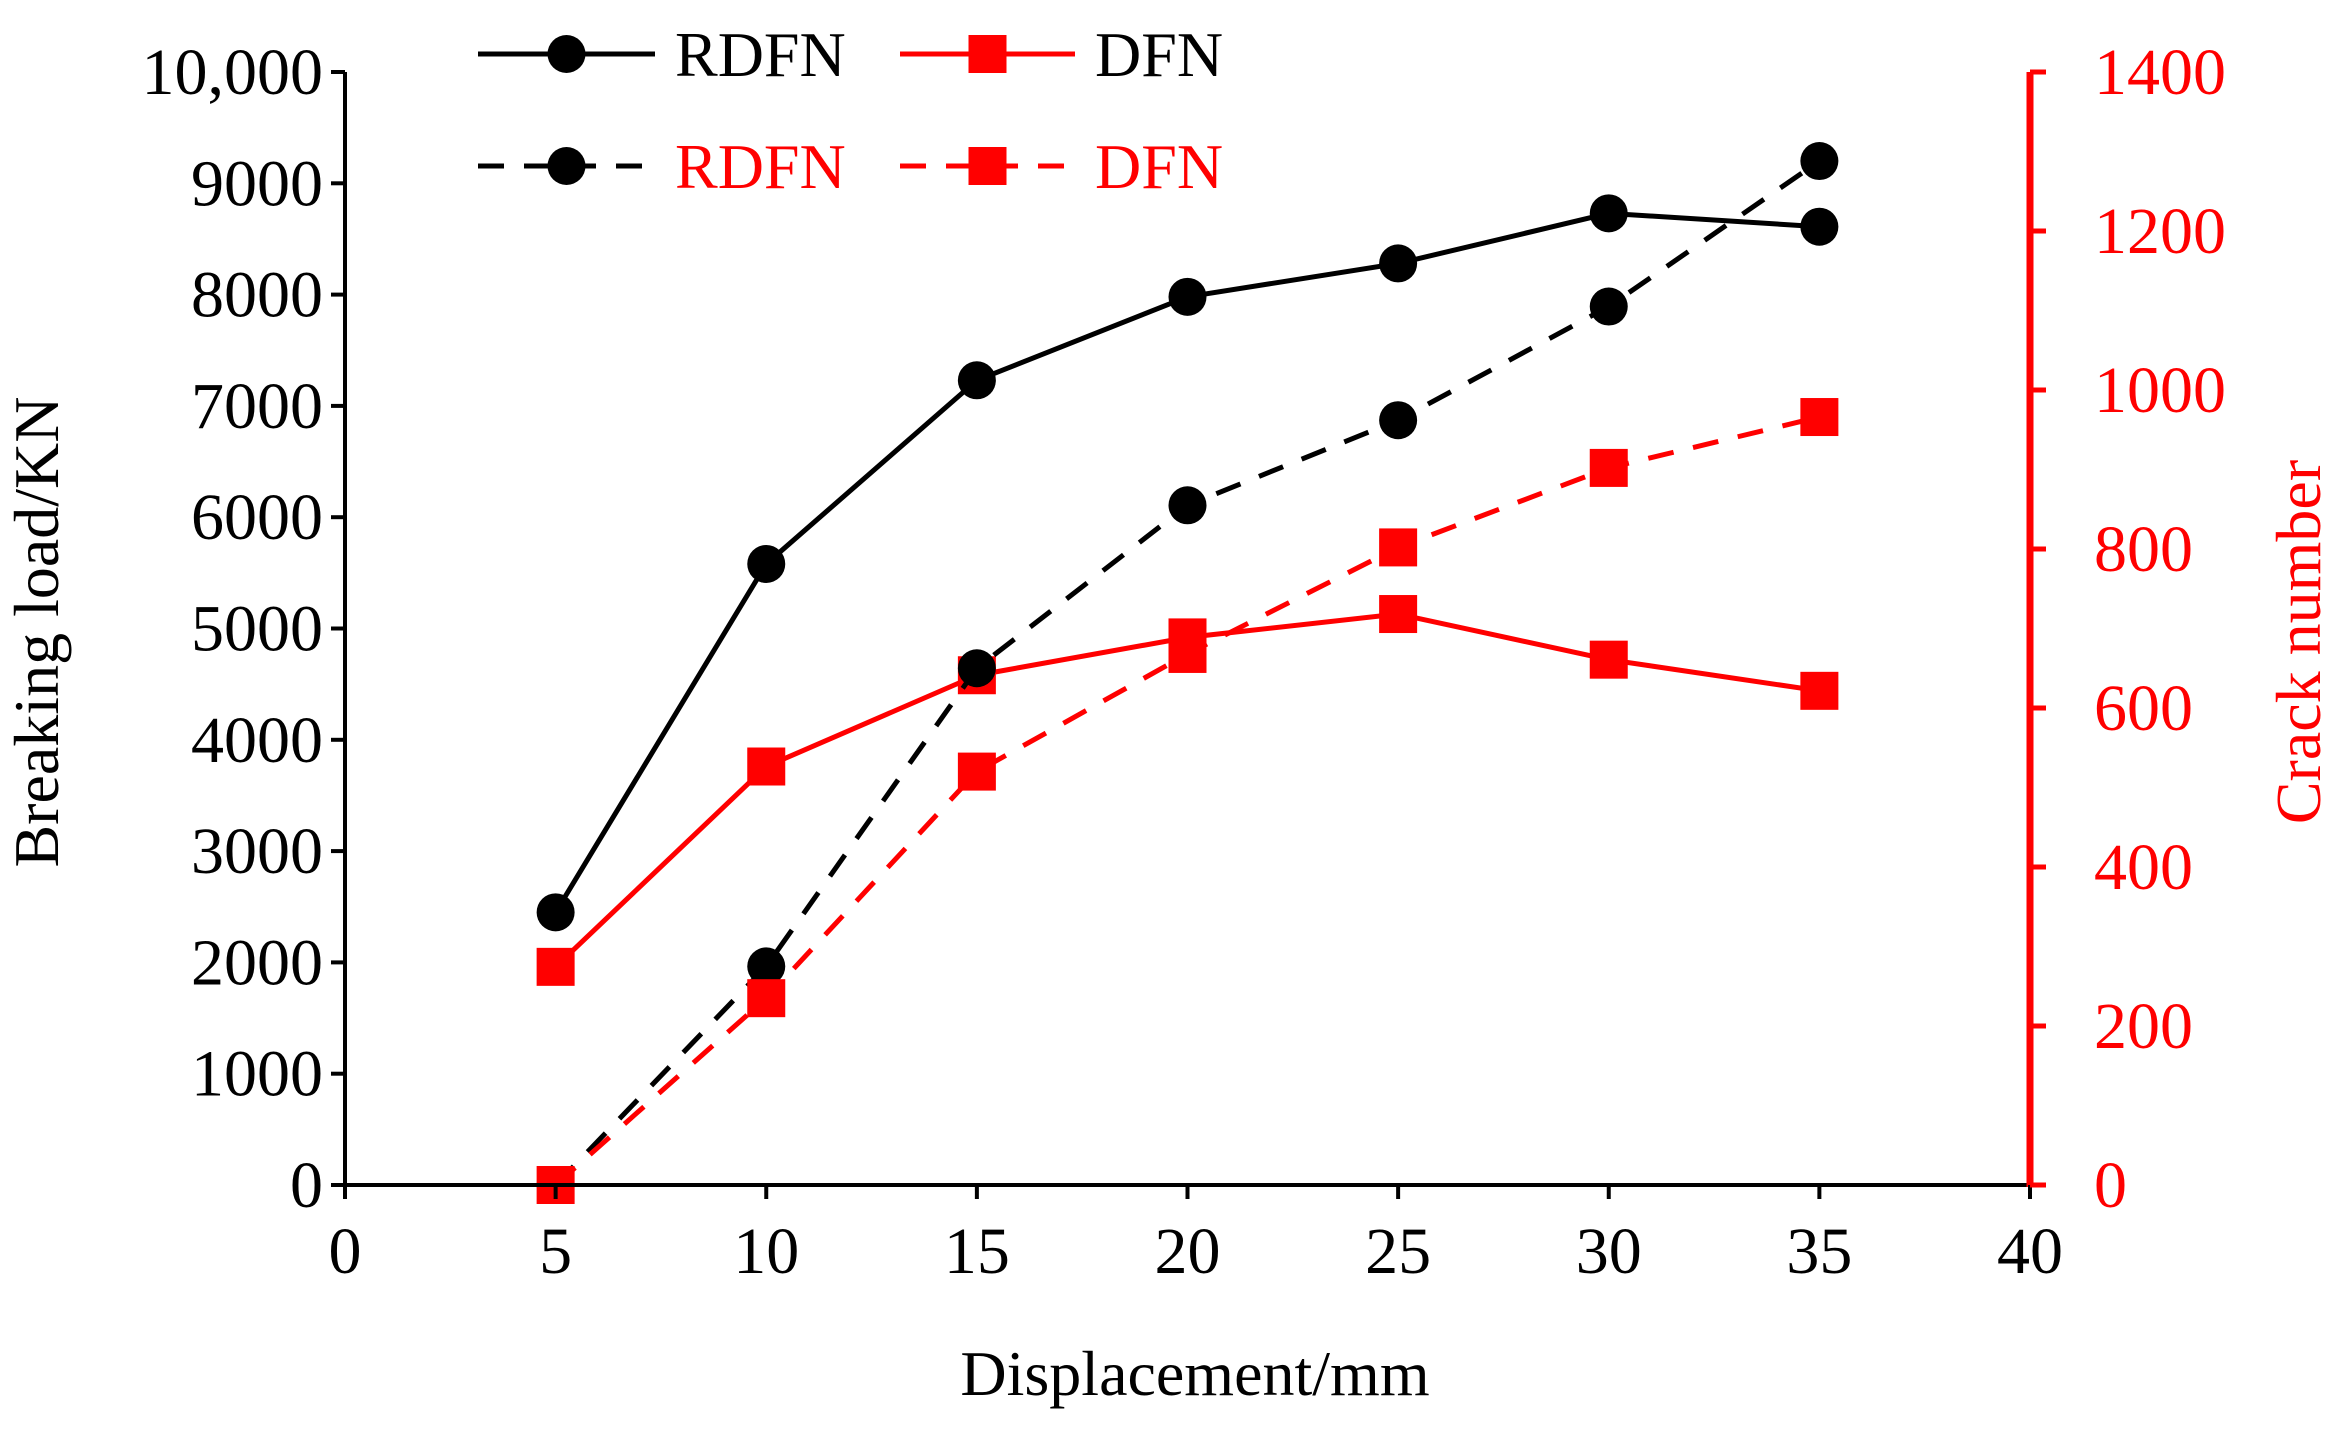 The width and height of the screenshot is (2339, 1430). What do you see at coordinates (36, 632) in the screenshot?
I see `y-axis-left-title: Breaking load/KN` at bounding box center [36, 632].